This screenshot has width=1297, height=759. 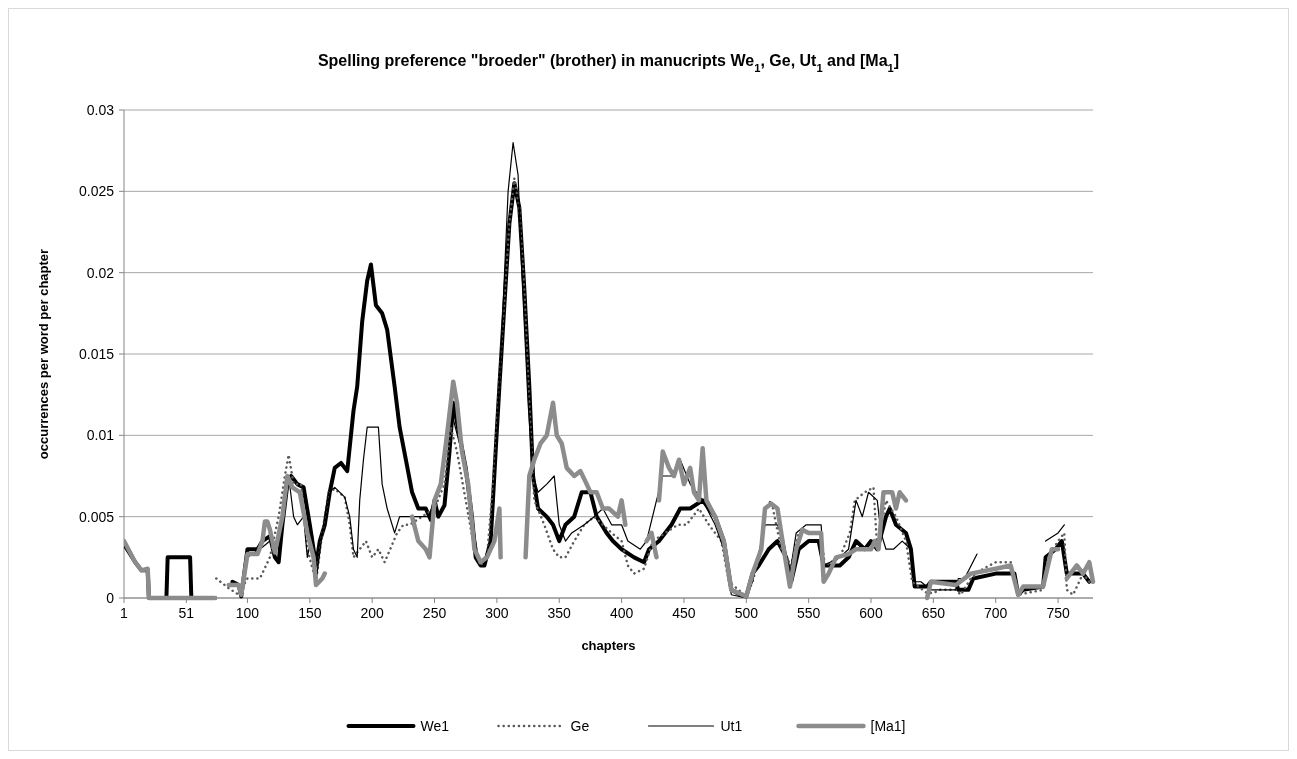 I want to click on x-tick-label: 750, so click(x=1058, y=613).